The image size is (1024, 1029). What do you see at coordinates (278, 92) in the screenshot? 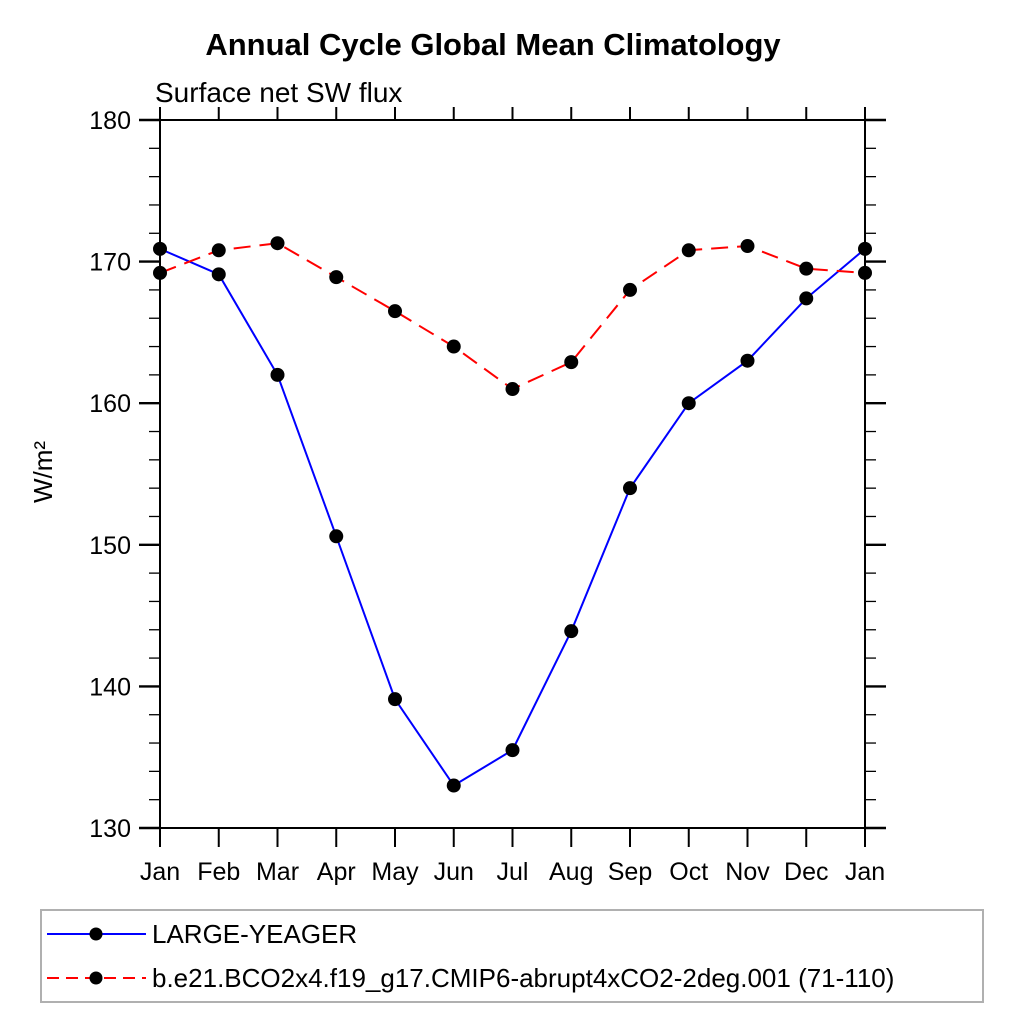
I see `chart-subtitle: Surface net SW flux` at bounding box center [278, 92].